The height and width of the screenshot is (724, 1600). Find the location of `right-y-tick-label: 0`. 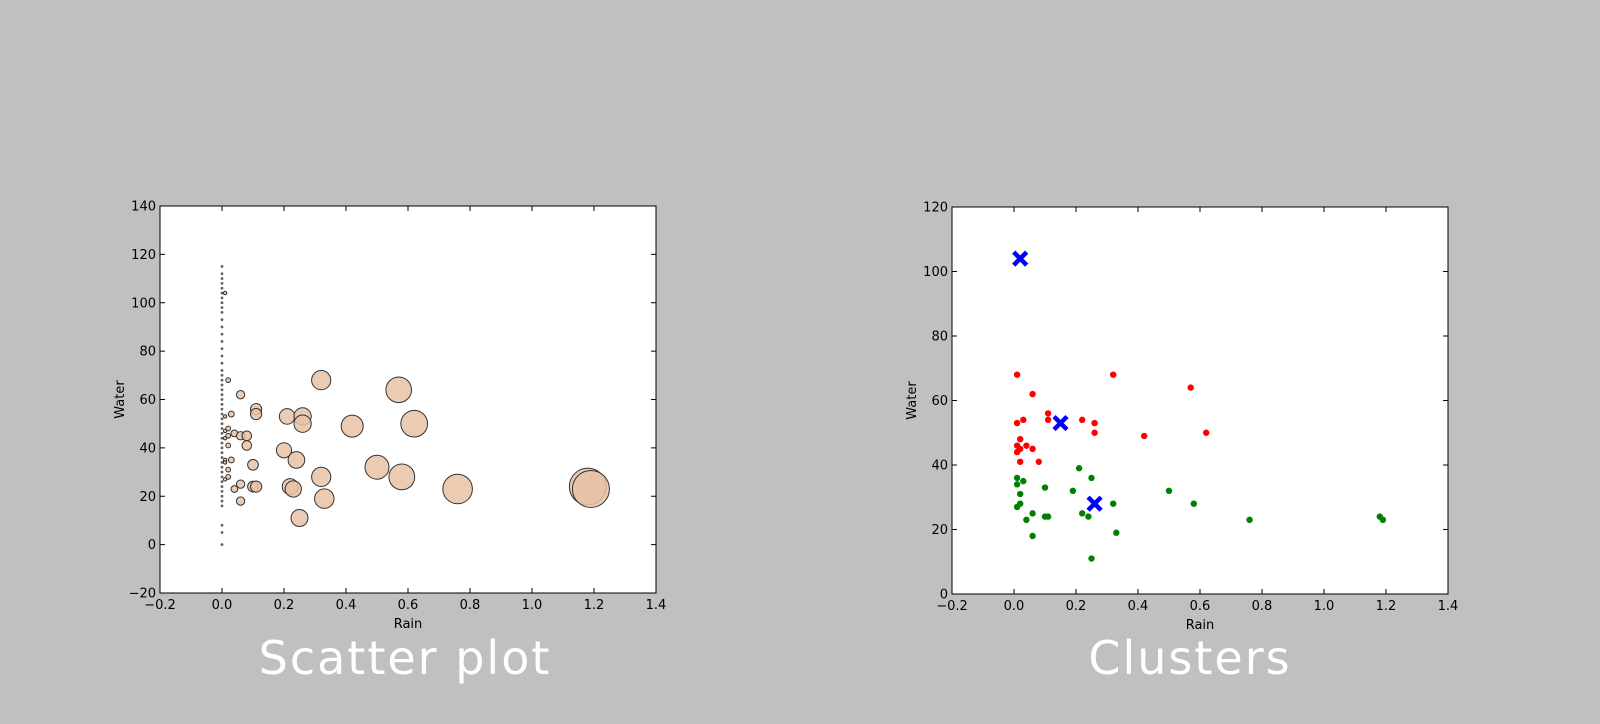

right-y-tick-label: 0 is located at coordinates (944, 595).